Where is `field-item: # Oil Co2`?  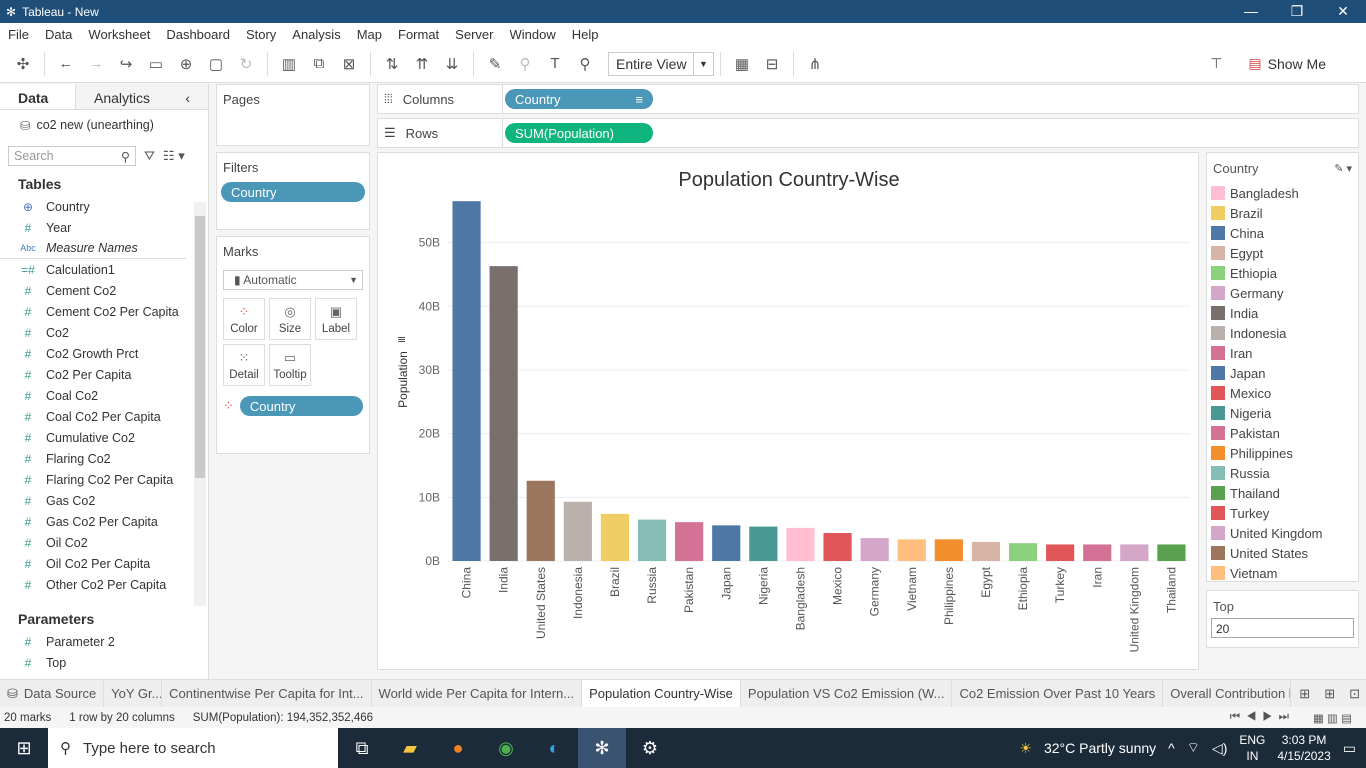
field-item: # Oil Co2 is located at coordinates (104, 542).